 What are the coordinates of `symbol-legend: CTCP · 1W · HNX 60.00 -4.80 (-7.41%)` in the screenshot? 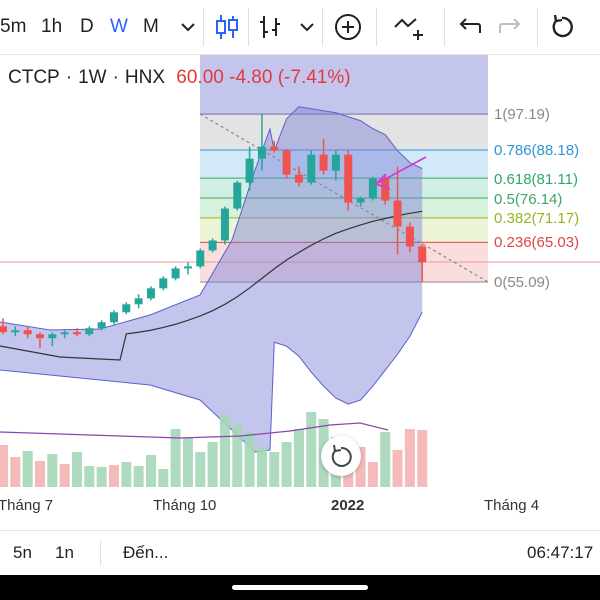 It's located at (179, 77).